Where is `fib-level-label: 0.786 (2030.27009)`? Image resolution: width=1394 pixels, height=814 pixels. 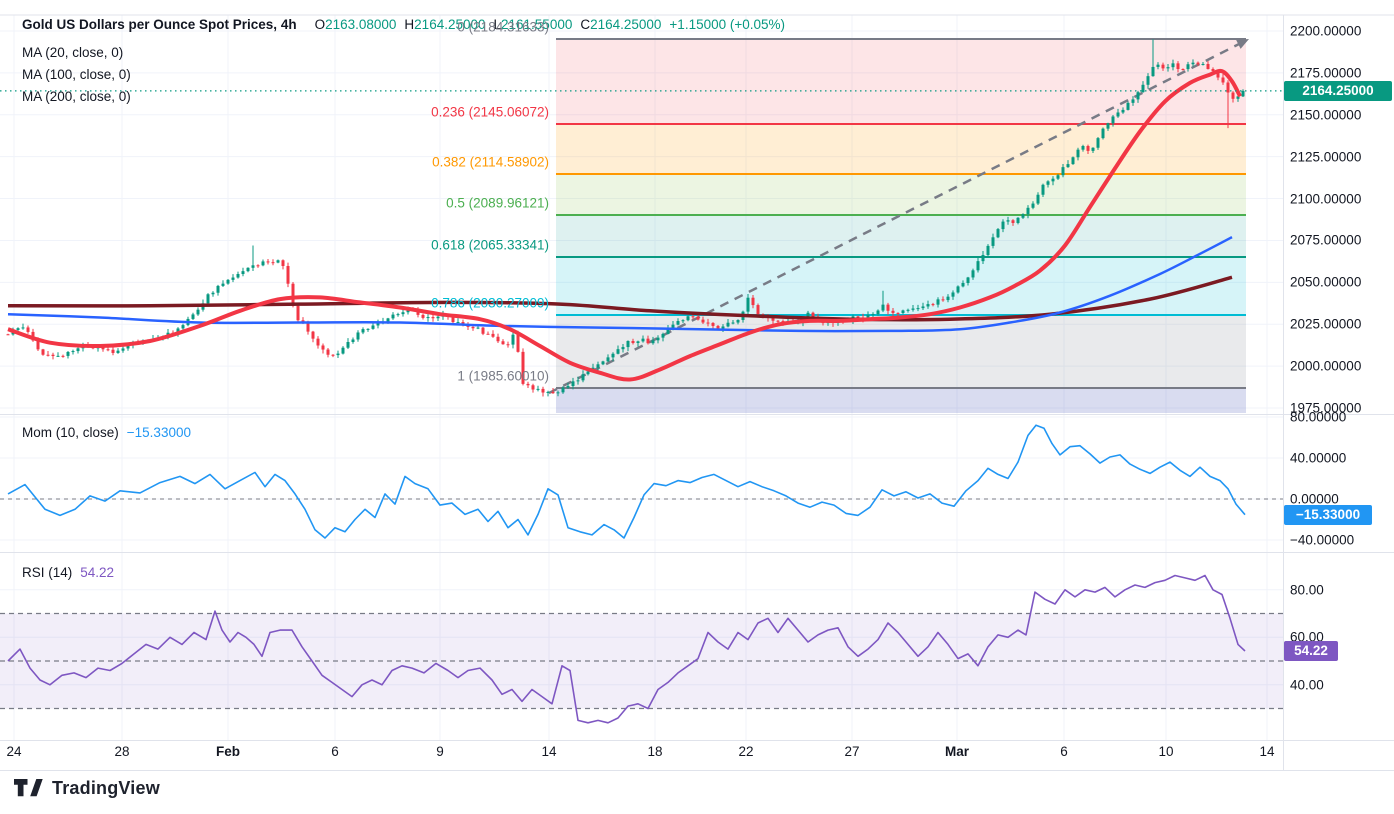 fib-level-label: 0.786 (2030.27009) is located at coordinates (490, 303).